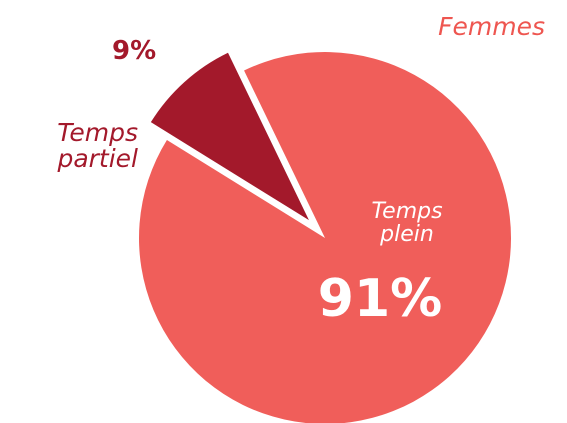  What do you see at coordinates (134, 51) in the screenshot?
I see `value-label: 9%` at bounding box center [134, 51].